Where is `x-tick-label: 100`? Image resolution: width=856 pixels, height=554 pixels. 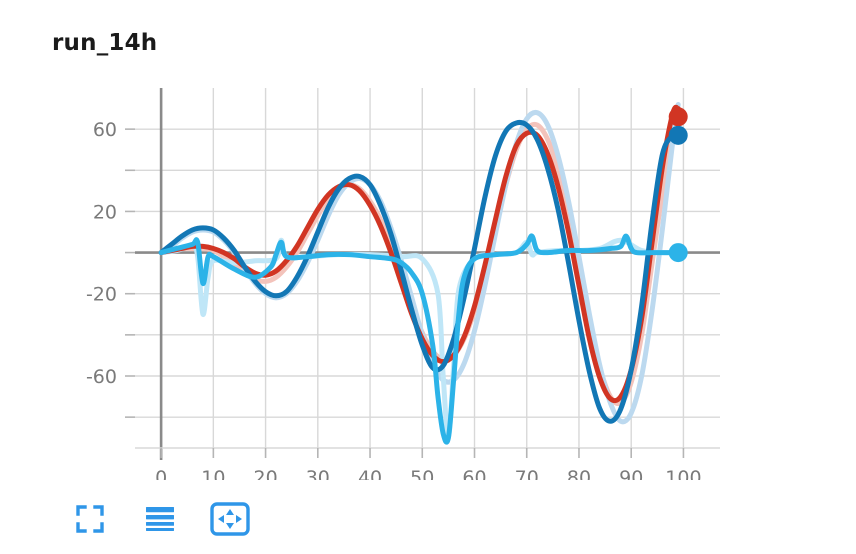
x-tick-label: 100 is located at coordinates (683, 473).